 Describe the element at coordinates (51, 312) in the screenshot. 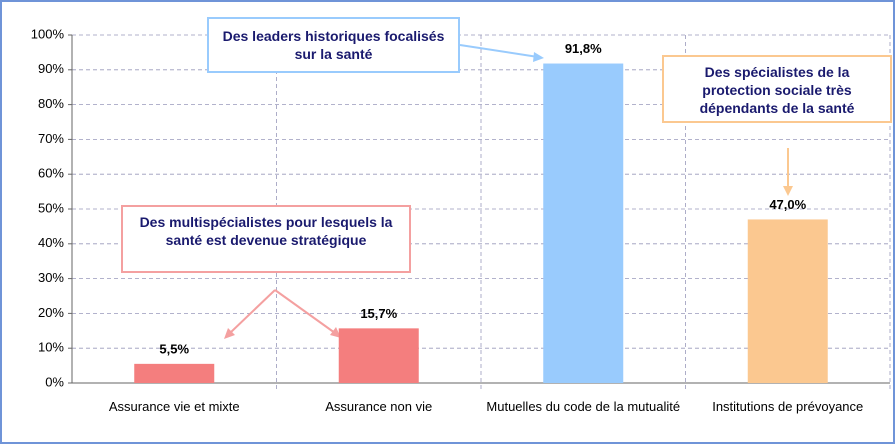

I see `y-tick-label: 20%` at that location.